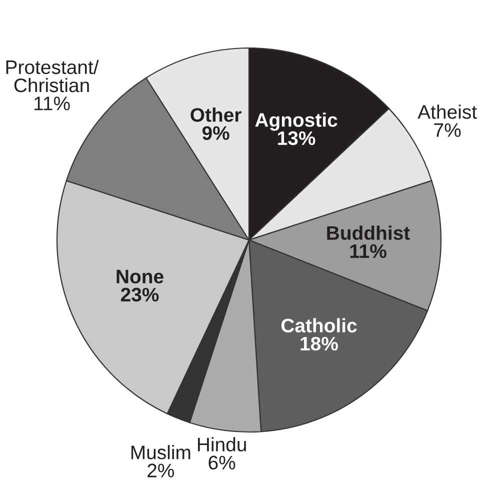  I want to click on data-label: 23%, so click(139, 295).